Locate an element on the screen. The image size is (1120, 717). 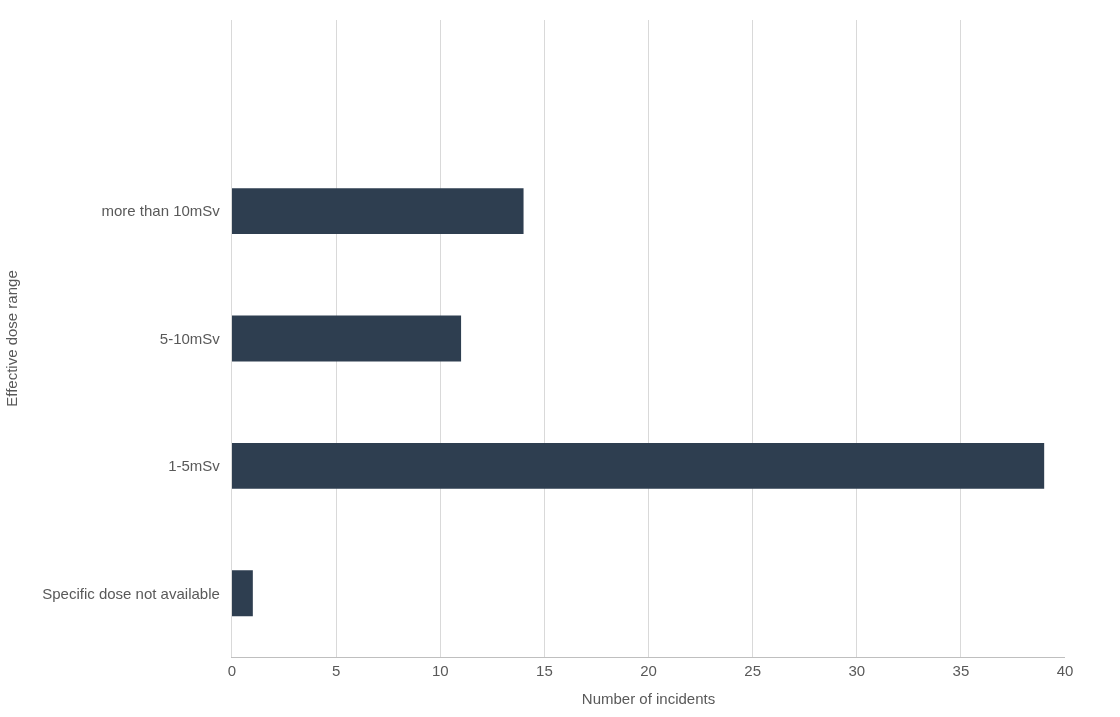
y-tick-label: more than 10mSv is located at coordinates (161, 211).